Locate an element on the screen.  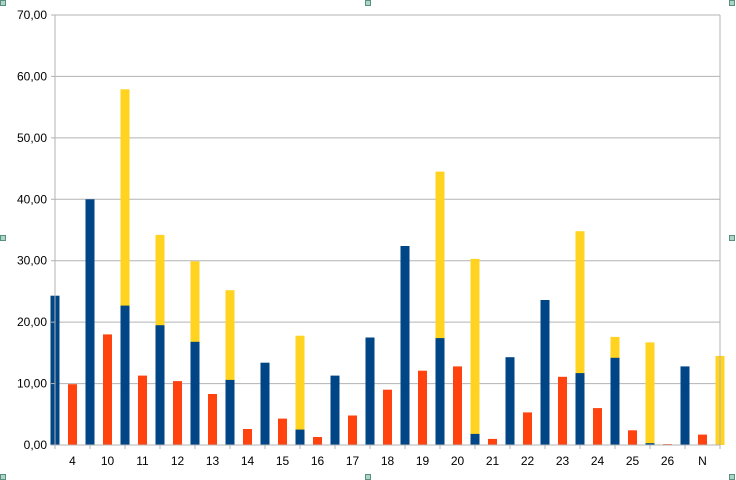
selection-handle-bottom-right is located at coordinates (732, 477).